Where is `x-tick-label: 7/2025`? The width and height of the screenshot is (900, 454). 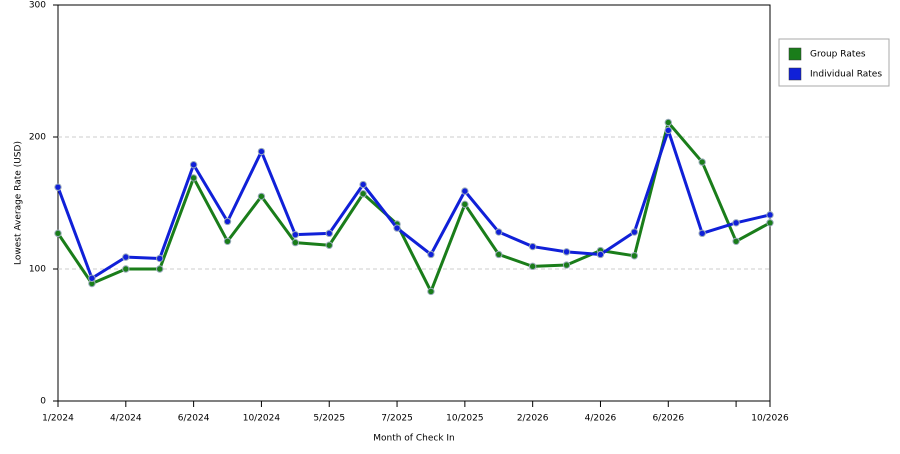
x-tick-label: 7/2025 is located at coordinates (397, 419).